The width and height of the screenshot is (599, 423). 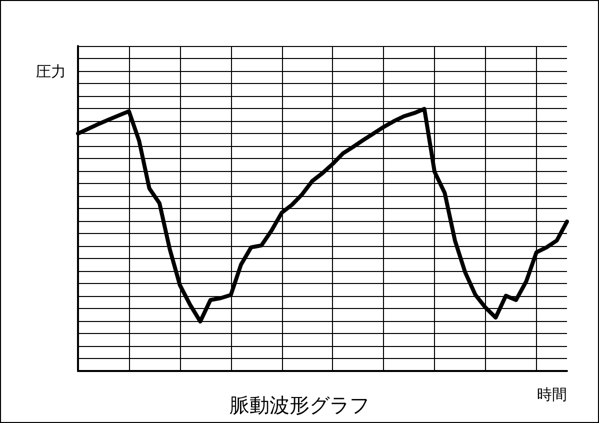 I want to click on text: 脈動波形グラフ, so click(x=300, y=405).